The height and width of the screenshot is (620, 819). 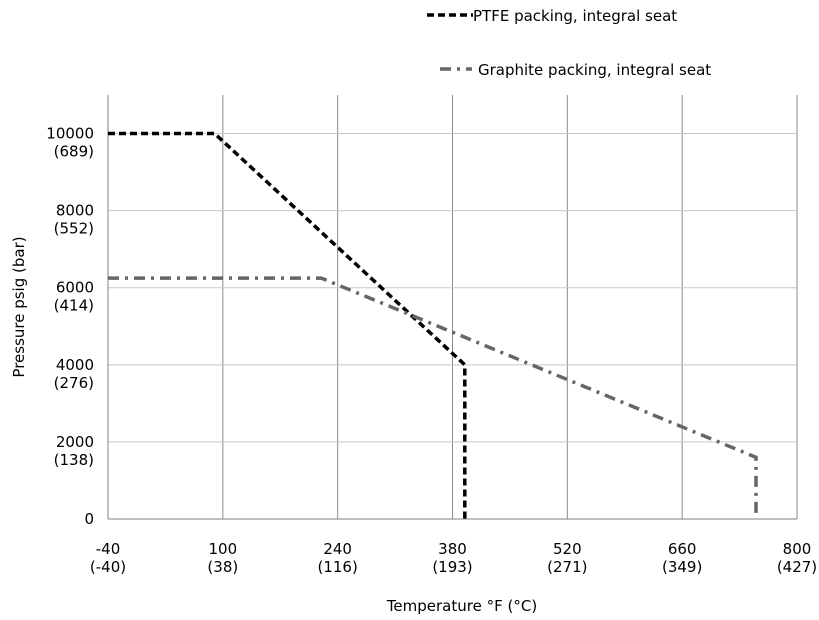 I want to click on y-tick-label: 10000, so click(x=70, y=134).